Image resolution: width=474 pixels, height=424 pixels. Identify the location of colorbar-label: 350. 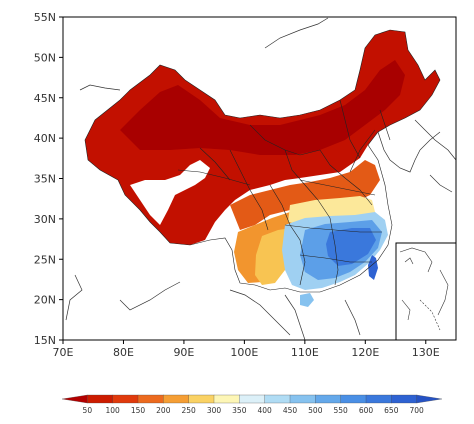
(239, 410).